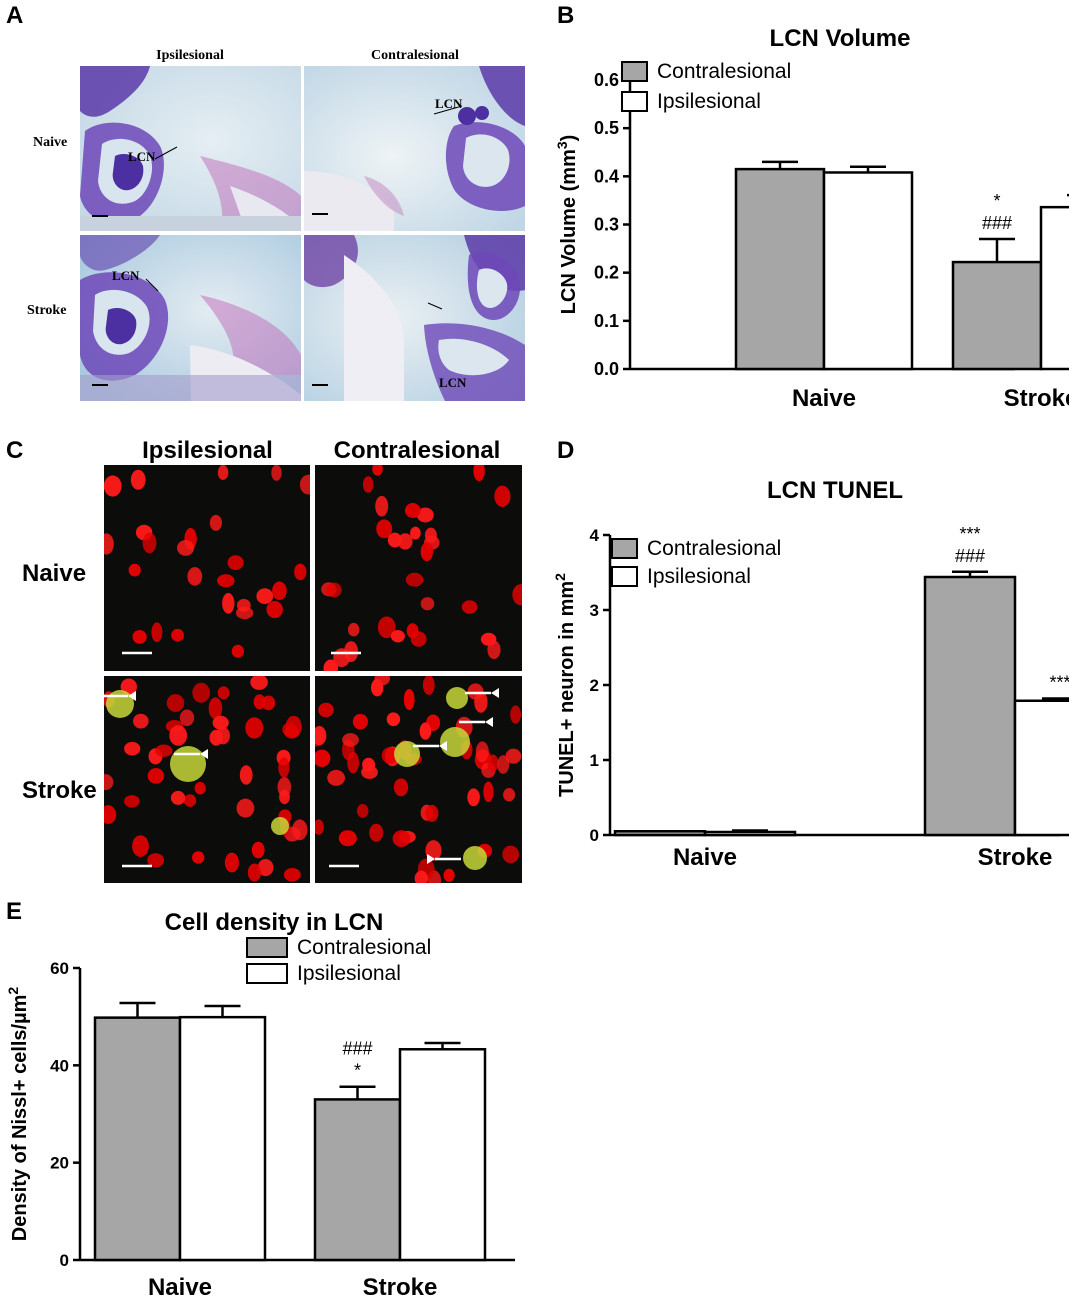 Image resolution: width=1069 pixels, height=1305 pixels. What do you see at coordinates (724, 71) in the screenshot?
I see `legend-label: Contralesional` at bounding box center [724, 71].